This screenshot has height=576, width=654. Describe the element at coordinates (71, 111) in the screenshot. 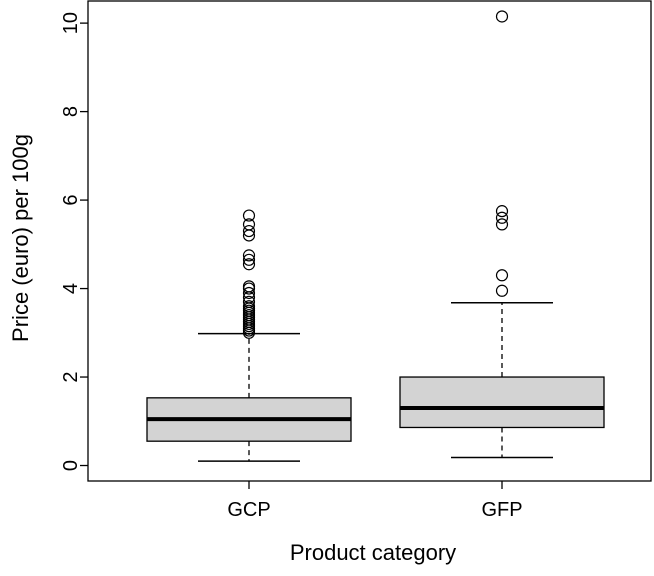

I see `y-tick-label: 8` at that location.